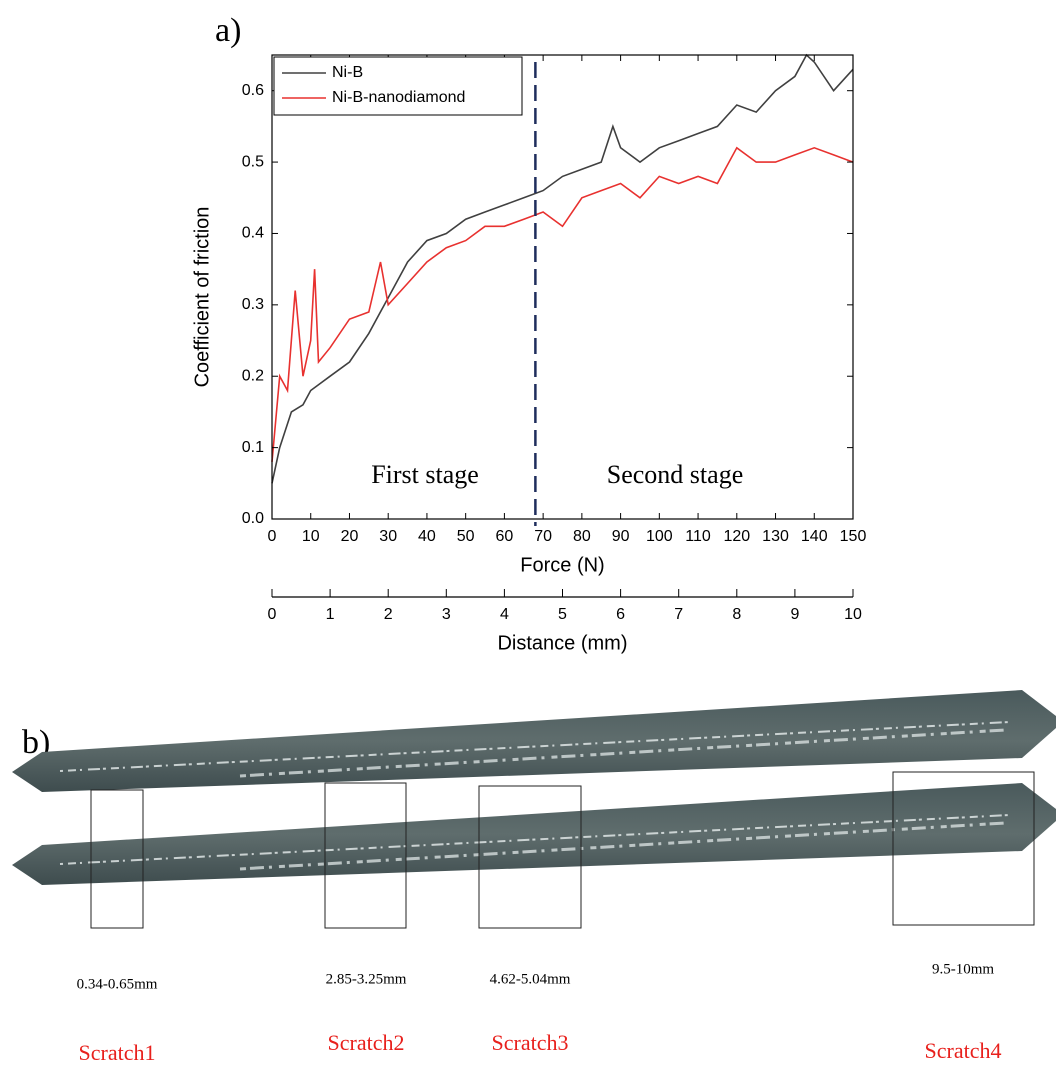 This screenshot has height=1080, width=1056. I want to click on scratch-range: 4.62-5.04mm, so click(530, 979).